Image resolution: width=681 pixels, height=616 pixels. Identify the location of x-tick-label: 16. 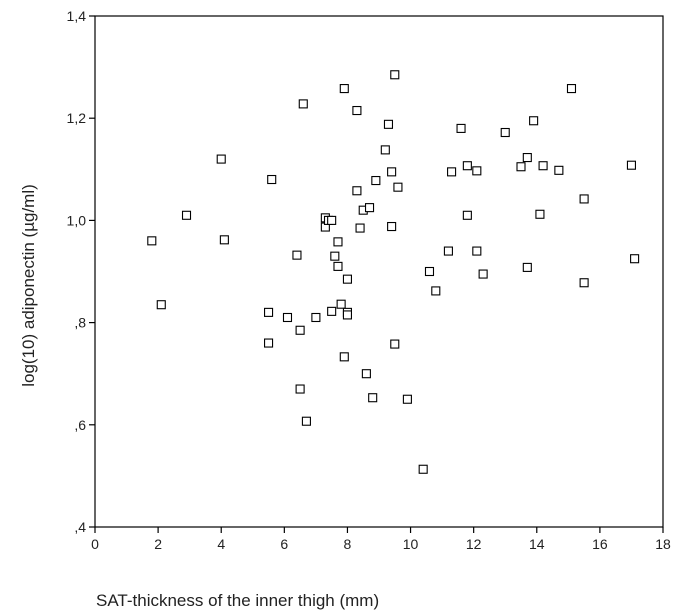
(600, 544).